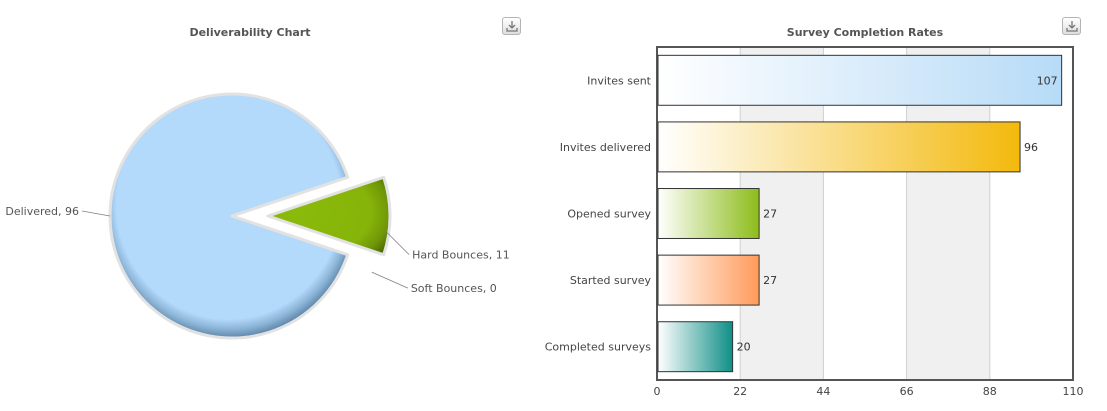 The image size is (1107, 411). Describe the element at coordinates (609, 214) in the screenshot. I see `category-label: Opened survey` at that location.